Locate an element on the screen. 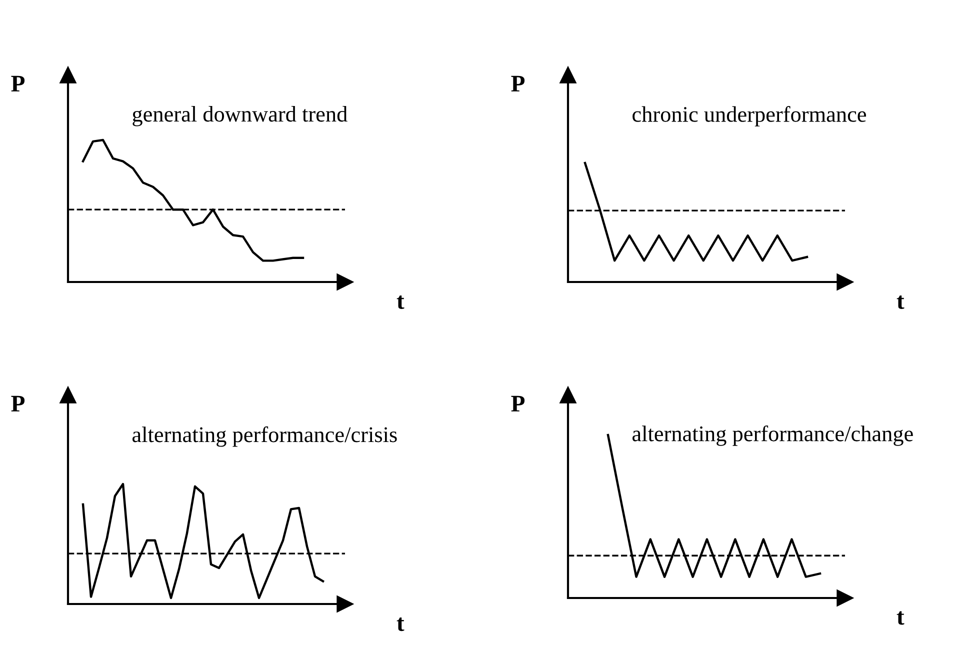  chart-title: alternating performance/crisis is located at coordinates (264, 436).